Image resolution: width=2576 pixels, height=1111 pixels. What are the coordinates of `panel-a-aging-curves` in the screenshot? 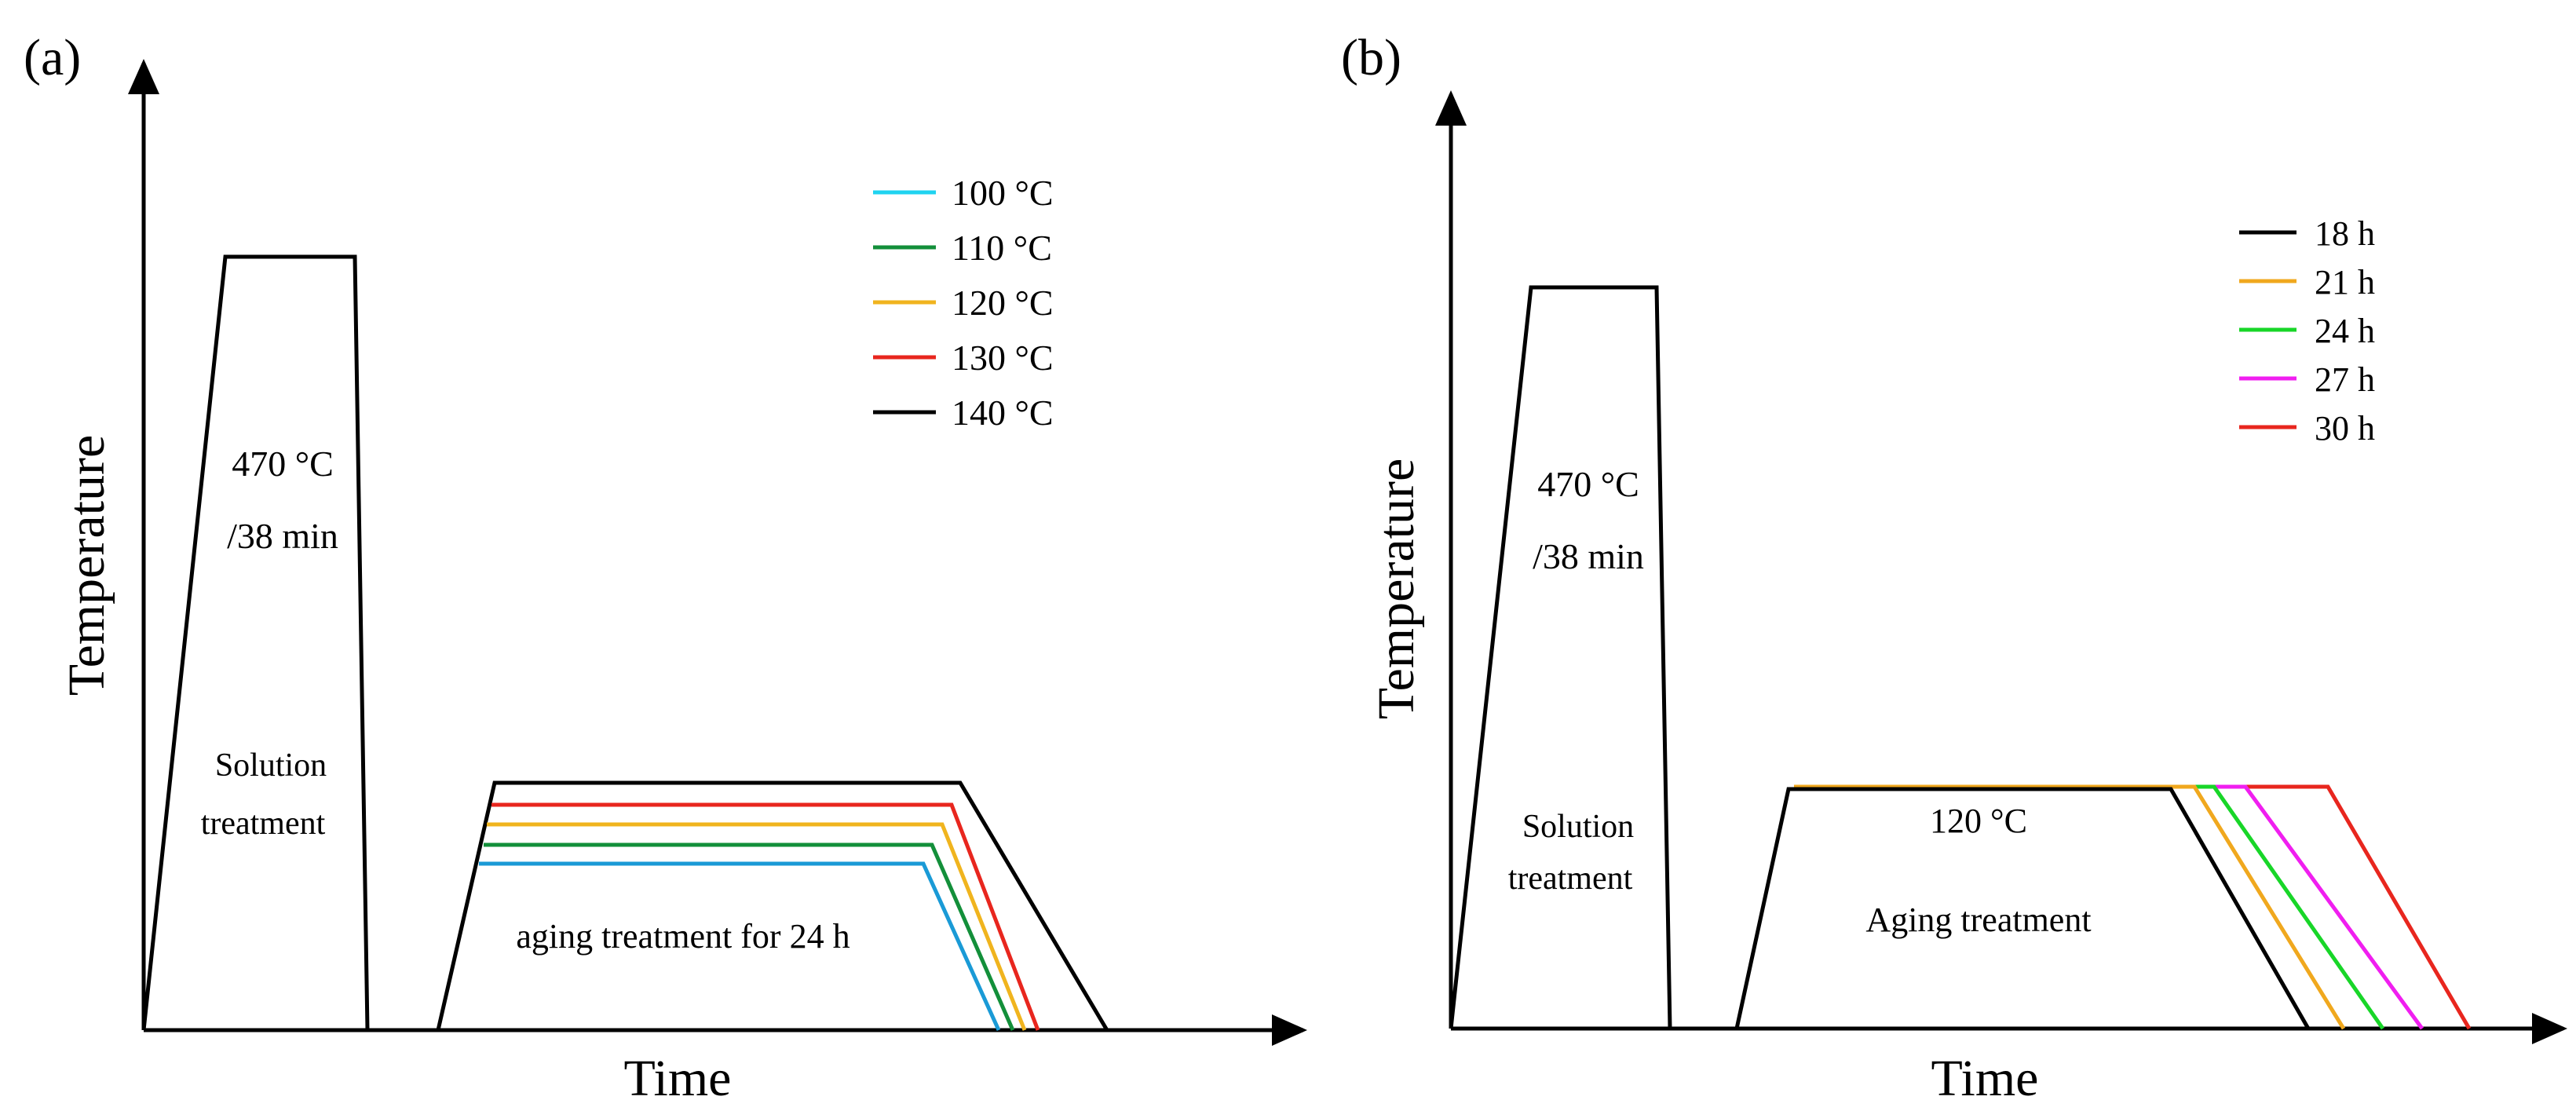 It's located at (773, 906).